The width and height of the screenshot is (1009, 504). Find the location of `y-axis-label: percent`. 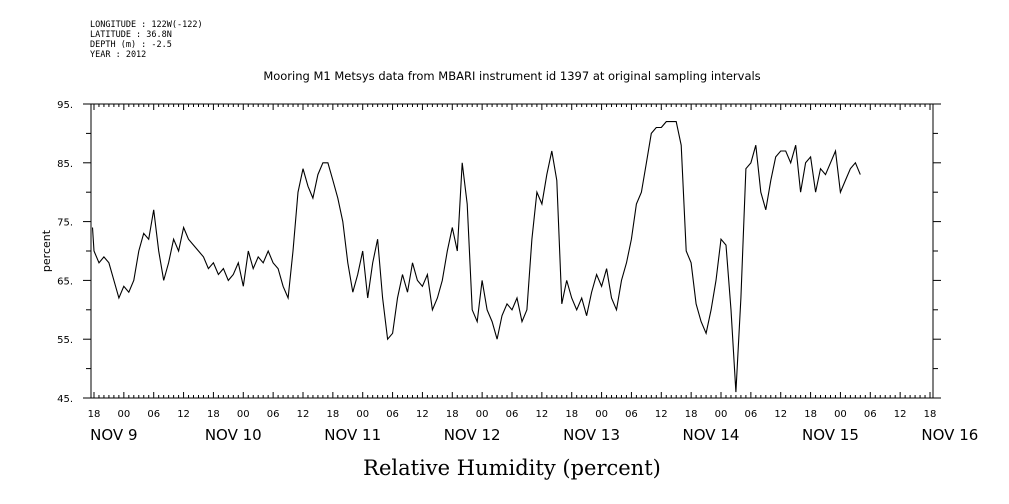

y-axis-label: percent is located at coordinates (46, 250).